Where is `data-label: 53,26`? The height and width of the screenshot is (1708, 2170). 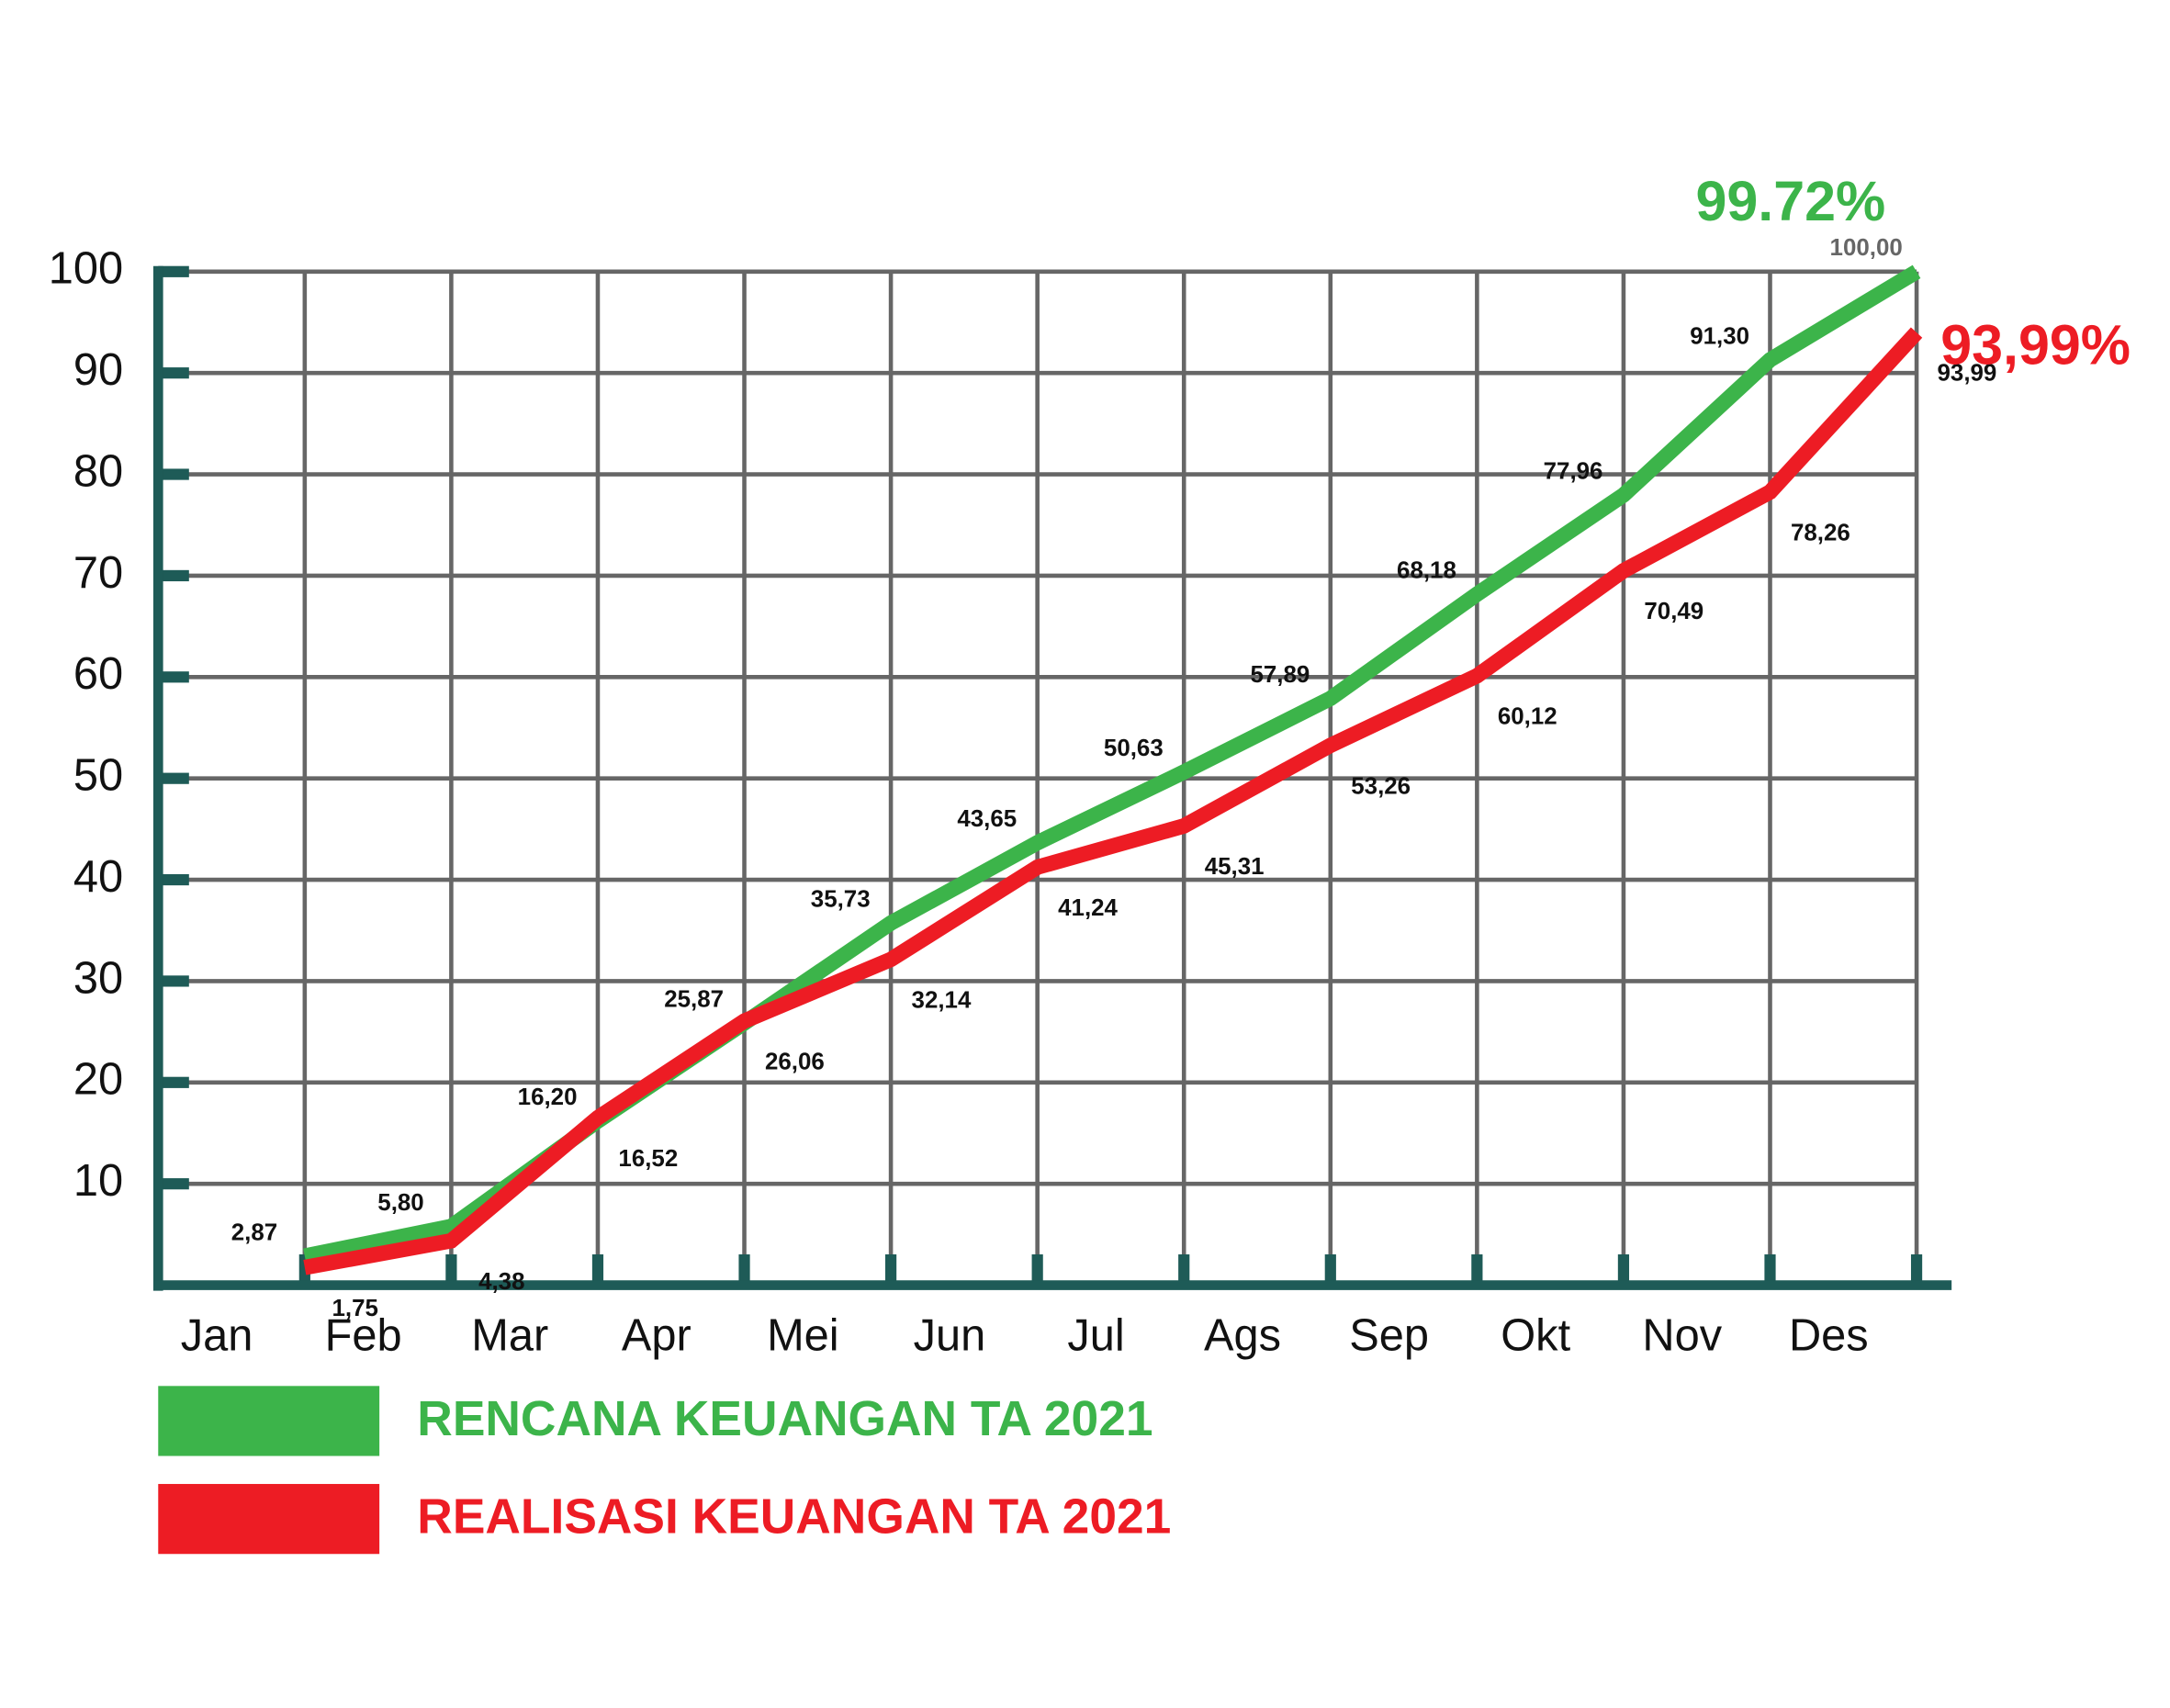 data-label: 53,26 is located at coordinates (1381, 786).